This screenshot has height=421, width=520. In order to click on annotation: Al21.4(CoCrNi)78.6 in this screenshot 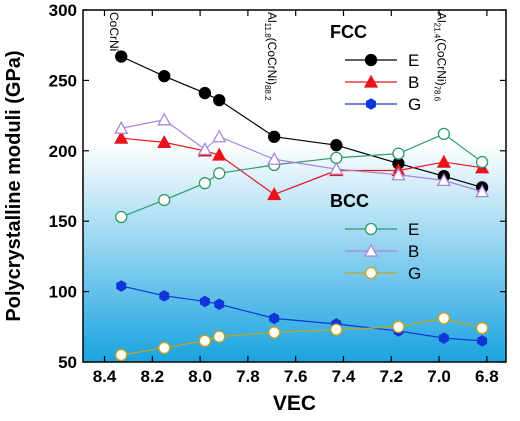, I will do `click(440, 57)`.